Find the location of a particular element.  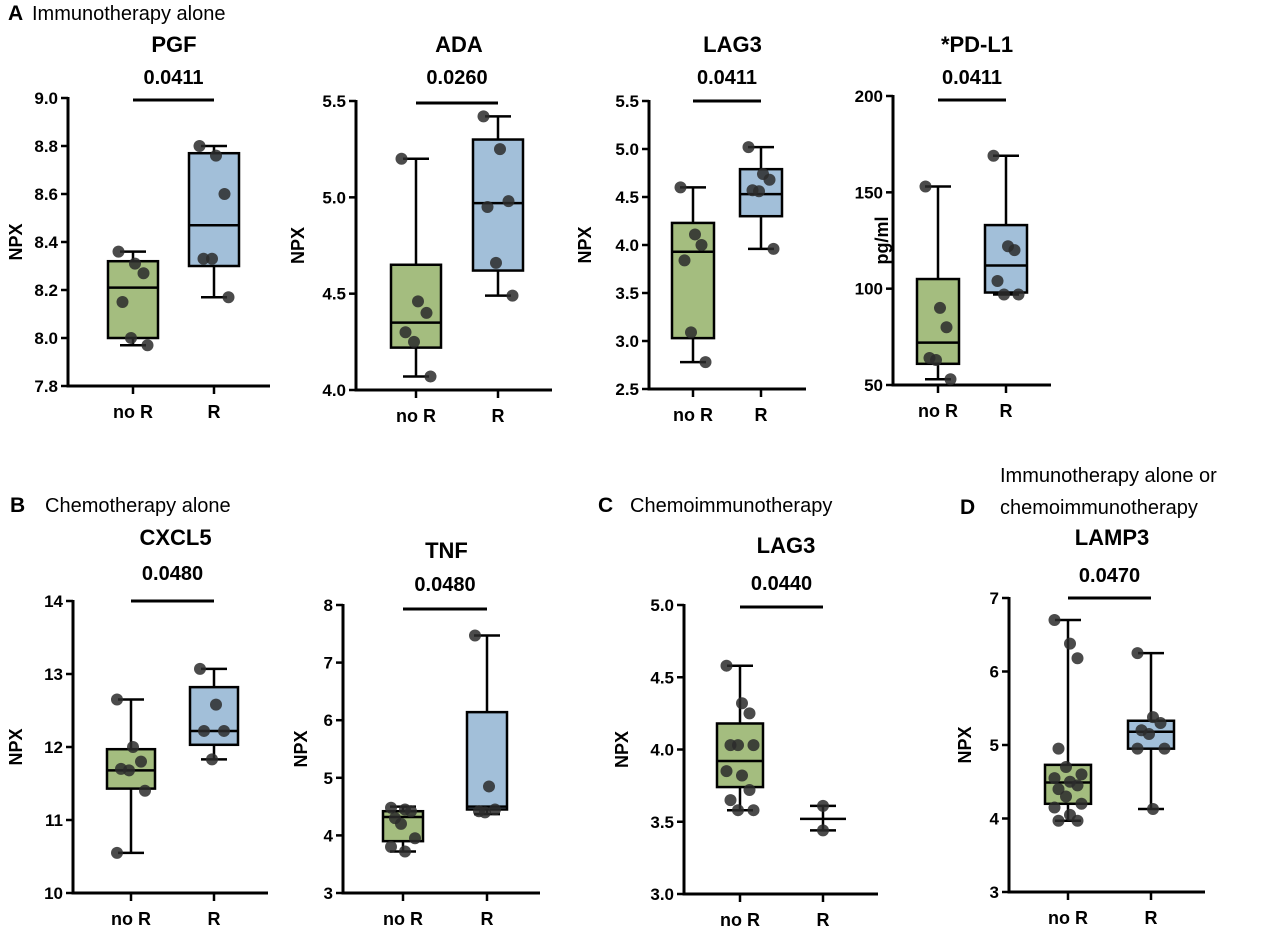

y-tick-label: 8.2 is located at coordinates (46, 290).